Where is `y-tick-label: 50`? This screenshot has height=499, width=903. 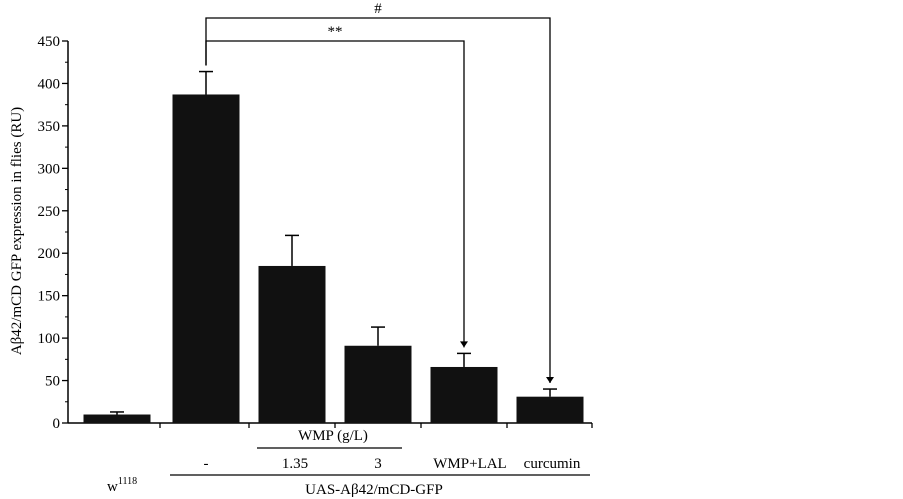
y-tick-label: 50 is located at coordinates (52, 382).